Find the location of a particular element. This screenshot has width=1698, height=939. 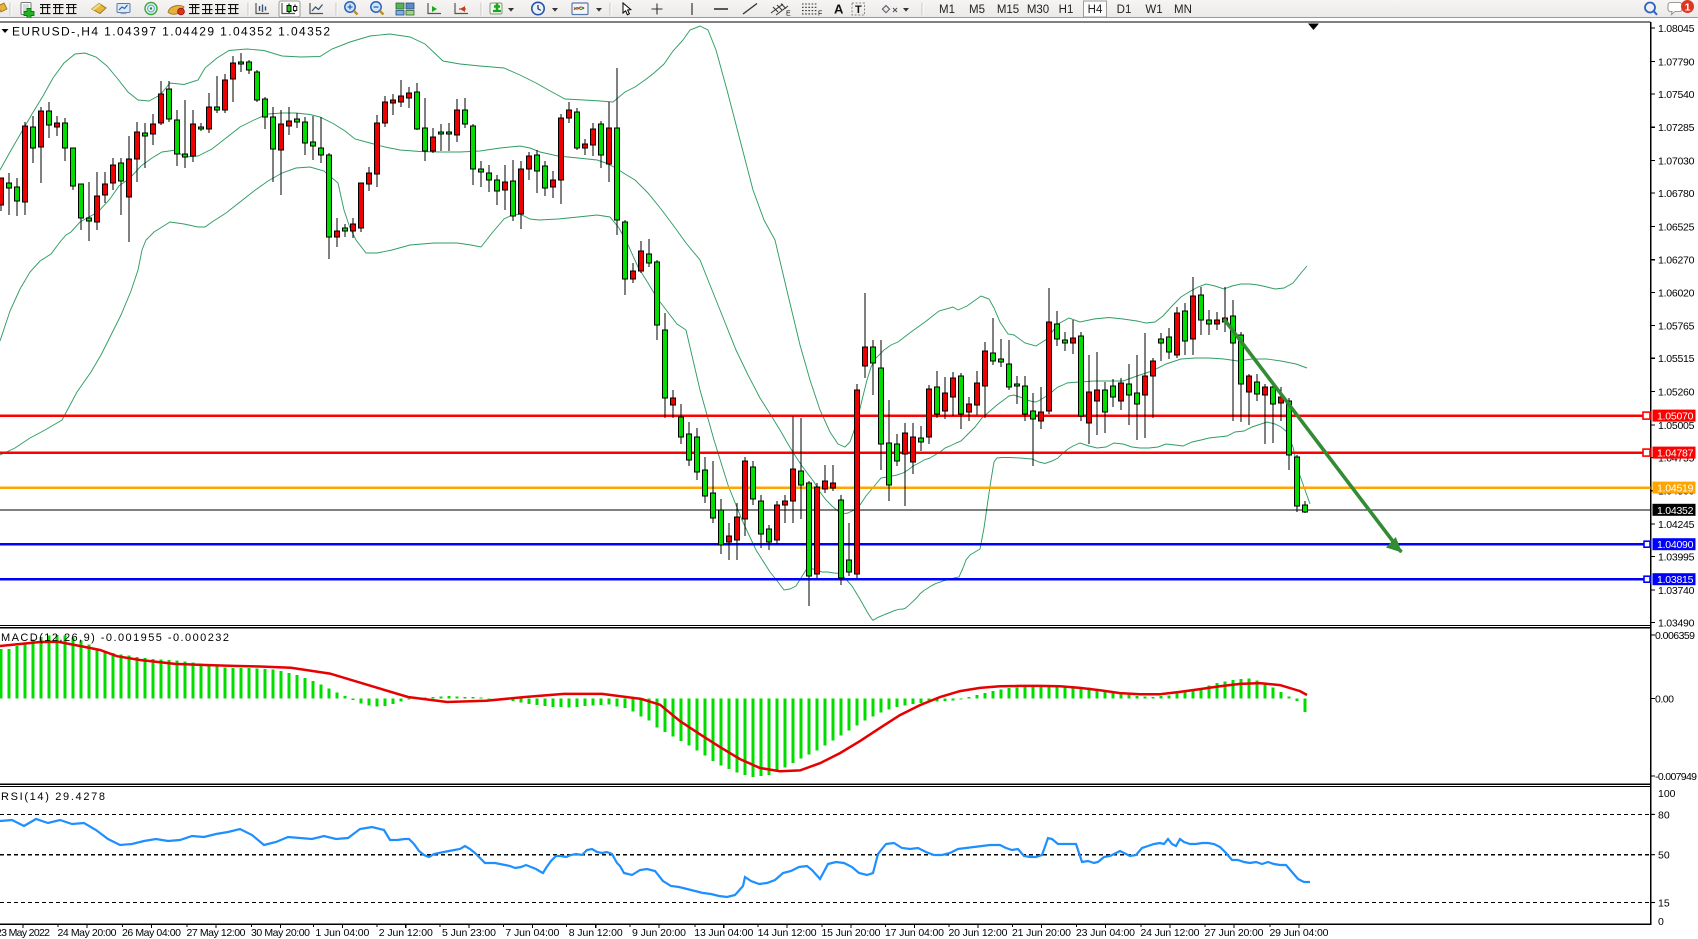

svg-text: 17 Jun 04:00 is located at coordinates (914, 933).